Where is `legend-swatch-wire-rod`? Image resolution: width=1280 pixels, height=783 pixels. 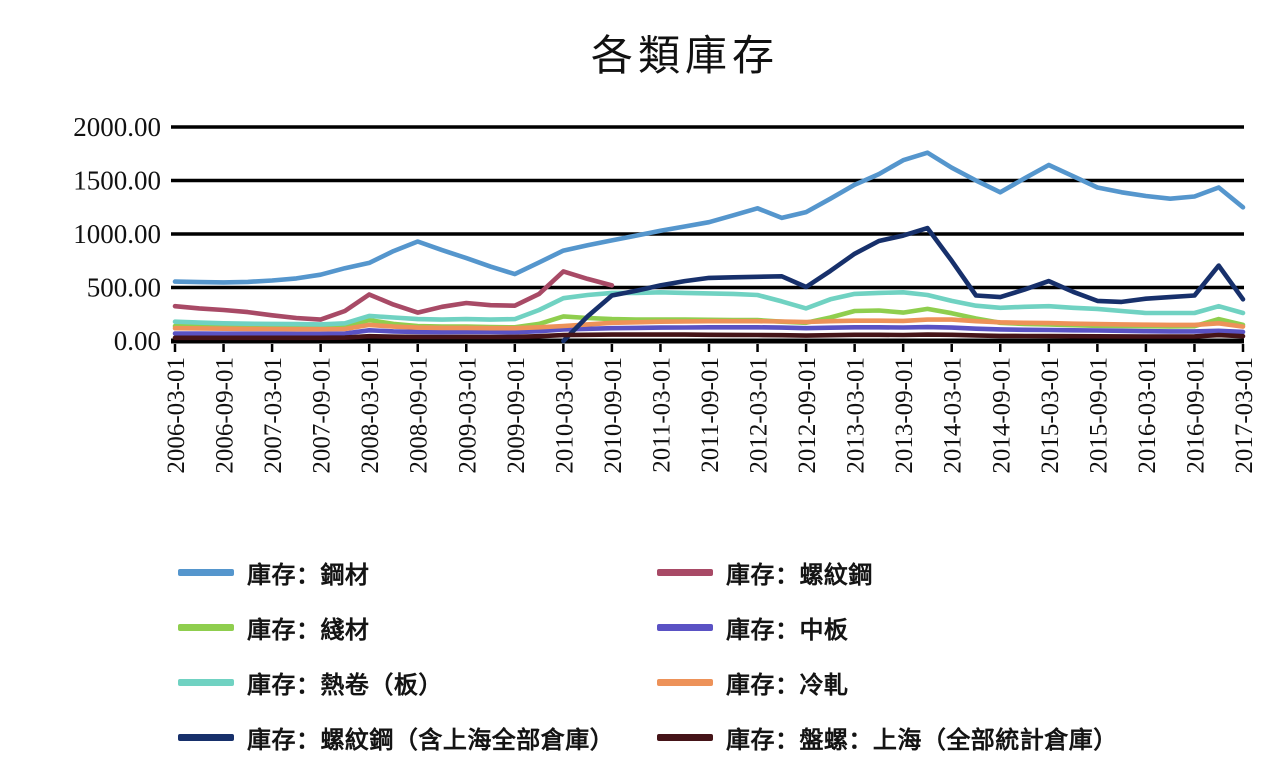 legend-swatch-wire-rod is located at coordinates (206, 627).